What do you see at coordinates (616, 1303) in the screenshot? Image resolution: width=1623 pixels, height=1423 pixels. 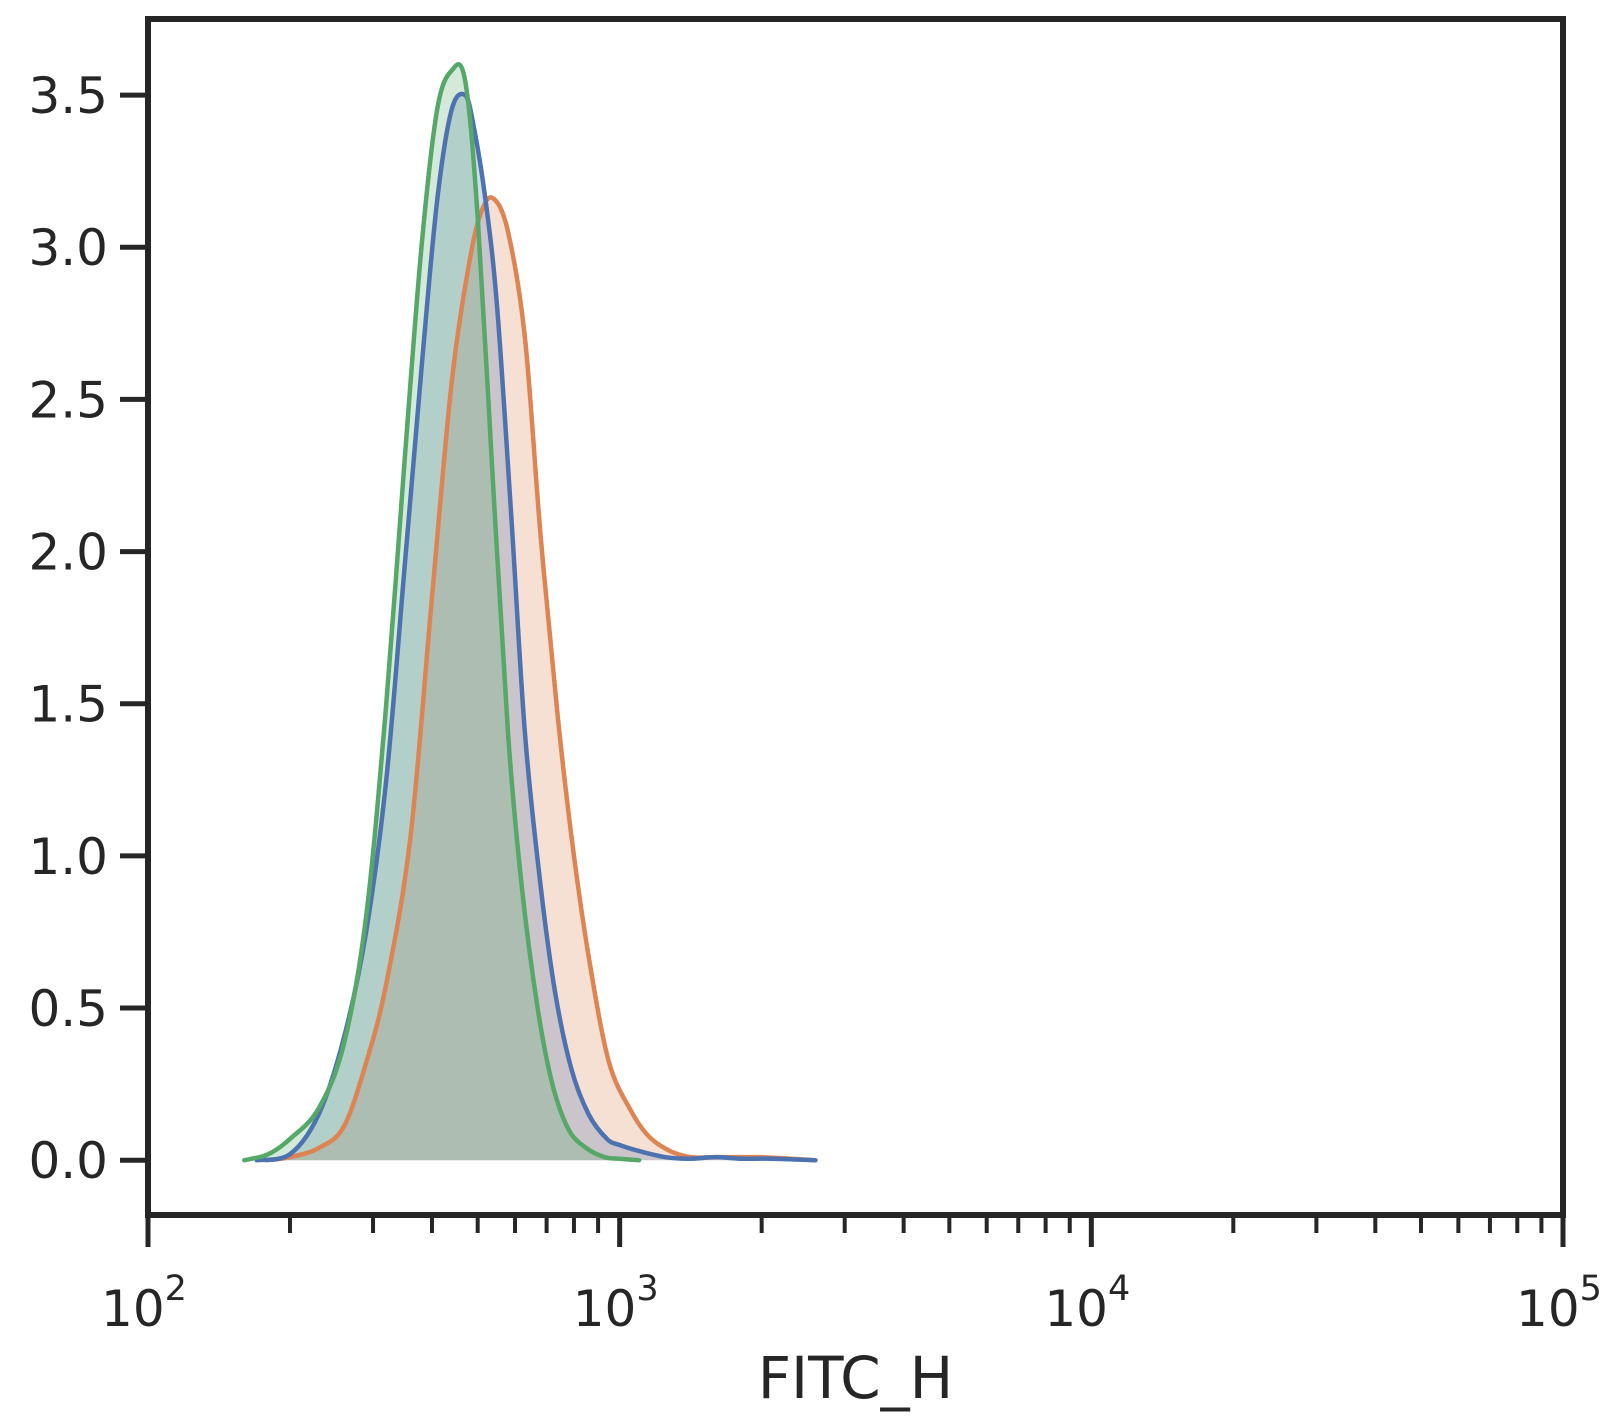 I see `x-tick-label: 10³` at bounding box center [616, 1303].